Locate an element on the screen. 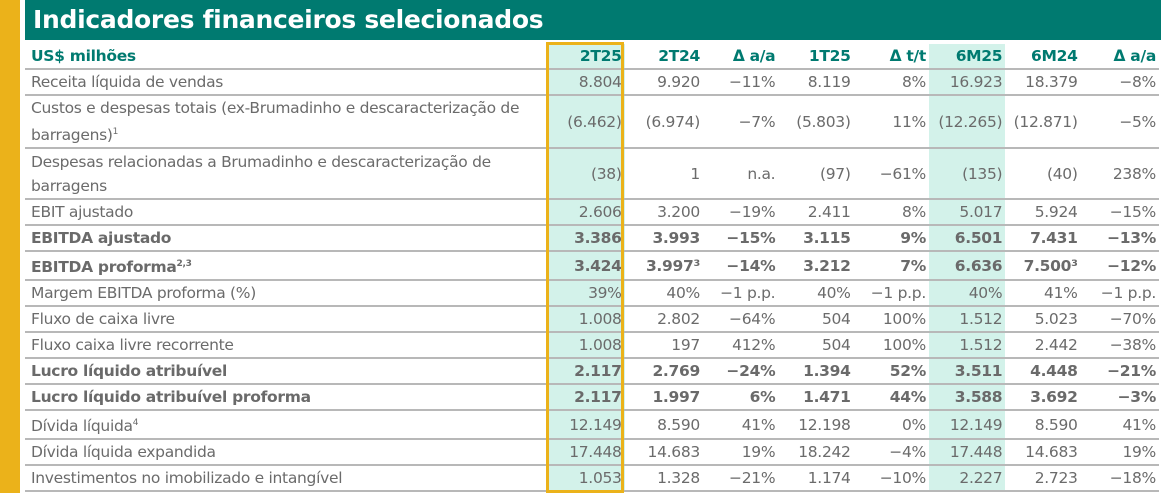 Image resolution: width=1161 pixels, height=493 pixels. row-label-text: EBITDA ajustado is located at coordinates (101, 238).